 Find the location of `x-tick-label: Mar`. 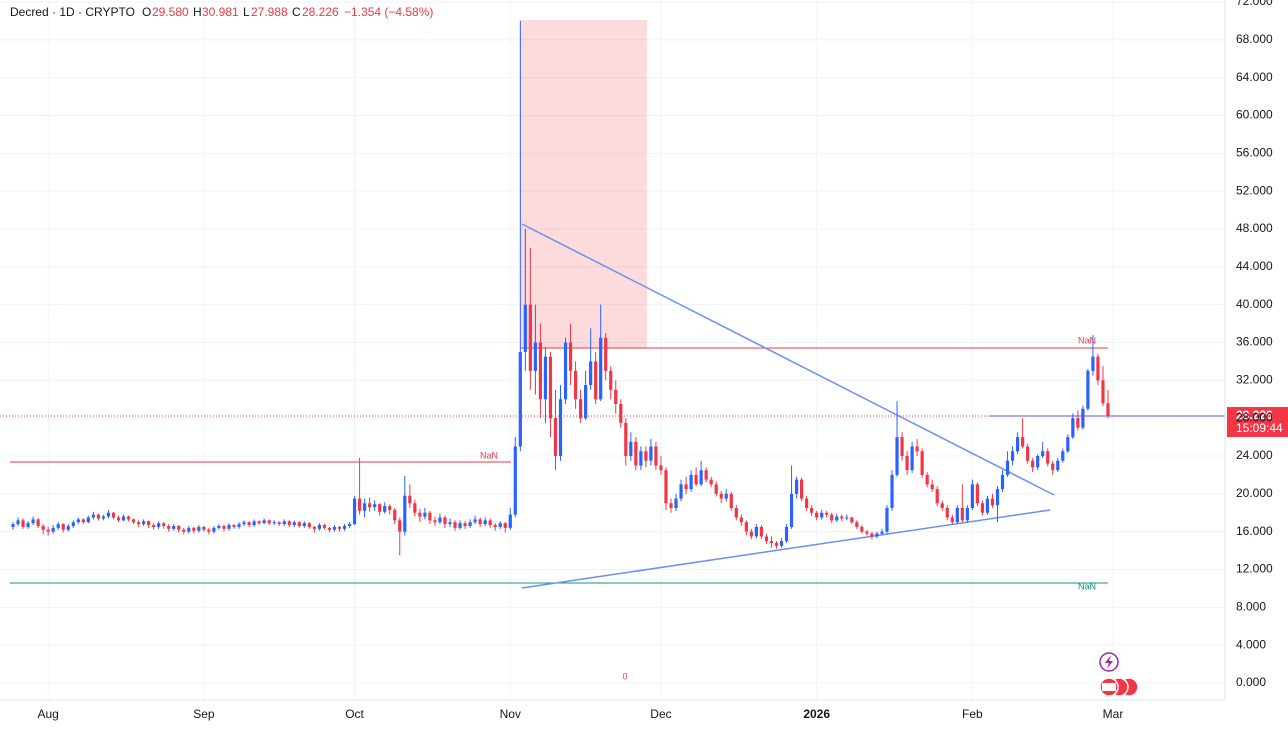

x-tick-label: Mar is located at coordinates (1113, 714).